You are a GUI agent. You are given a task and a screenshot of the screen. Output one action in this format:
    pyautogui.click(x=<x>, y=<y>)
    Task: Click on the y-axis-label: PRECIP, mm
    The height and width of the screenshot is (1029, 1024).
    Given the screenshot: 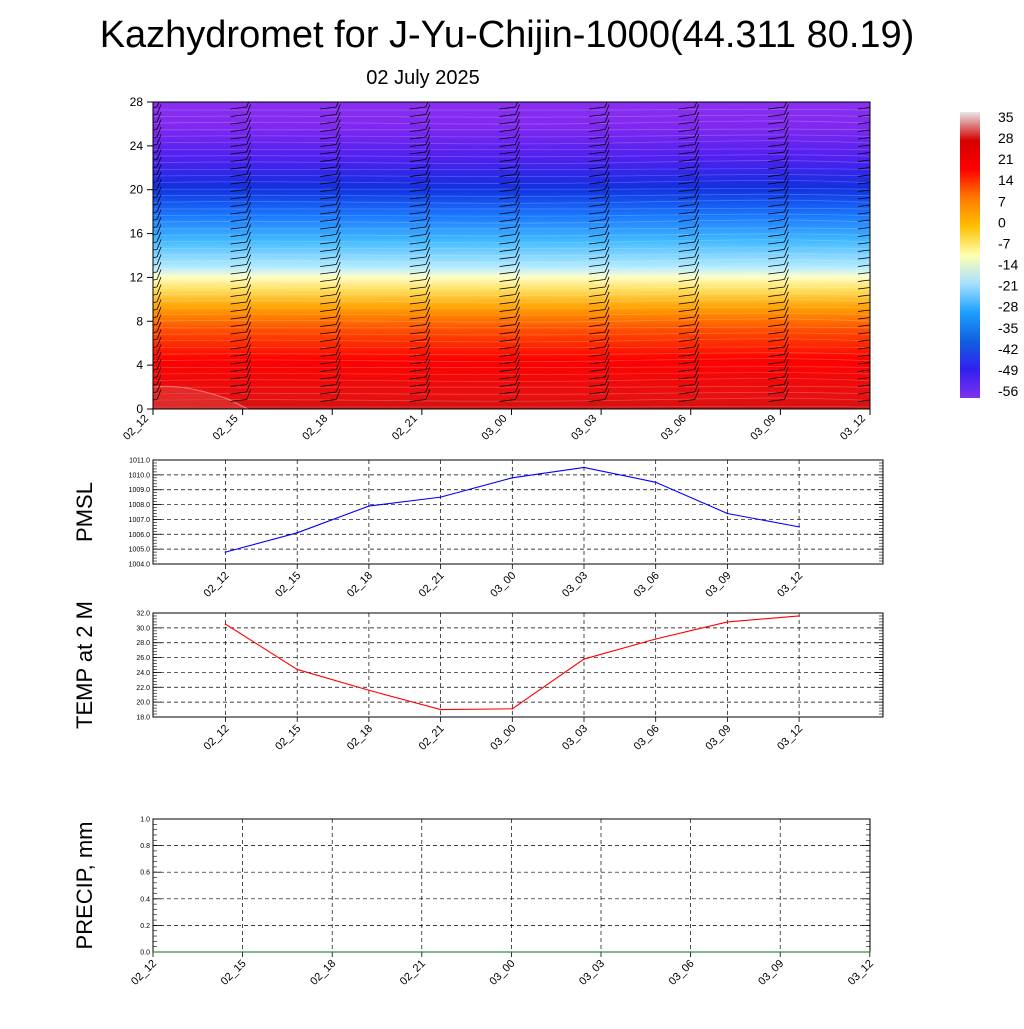 What is the action you would take?
    pyautogui.click(x=84, y=886)
    